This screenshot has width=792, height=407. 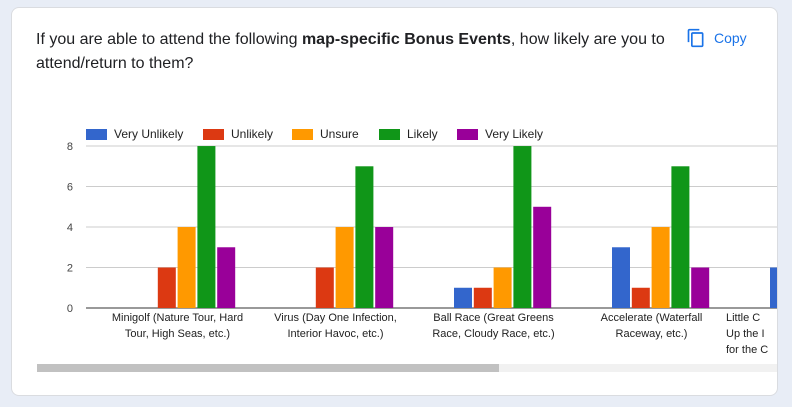 I want to click on y-tick-label: 2, so click(x=70, y=269).